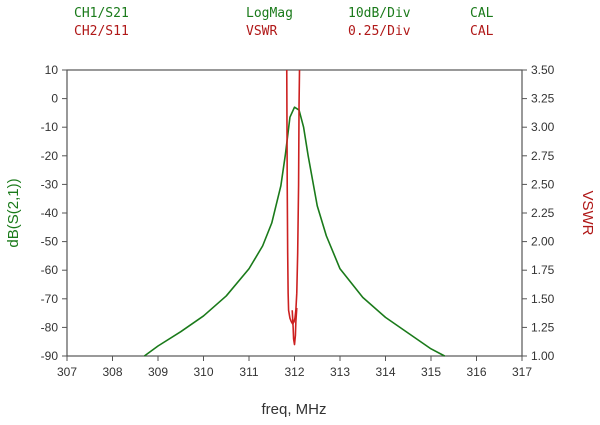 This screenshot has width=600, height=425. Describe the element at coordinates (587, 213) in the screenshot. I see `y2-axis-title: VSWR` at that location.